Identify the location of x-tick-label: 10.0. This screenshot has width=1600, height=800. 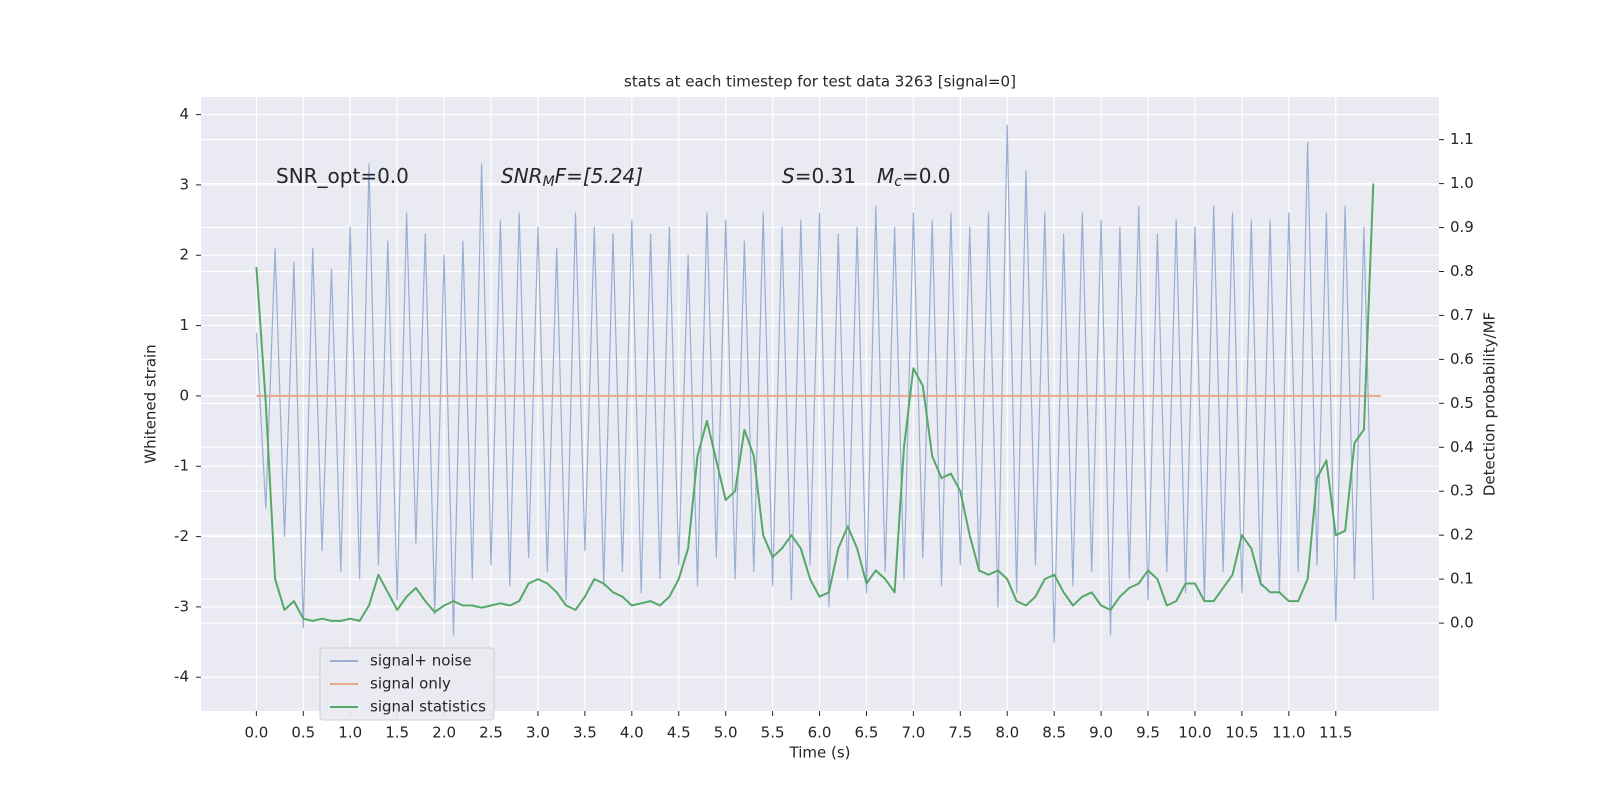
(1194, 733).